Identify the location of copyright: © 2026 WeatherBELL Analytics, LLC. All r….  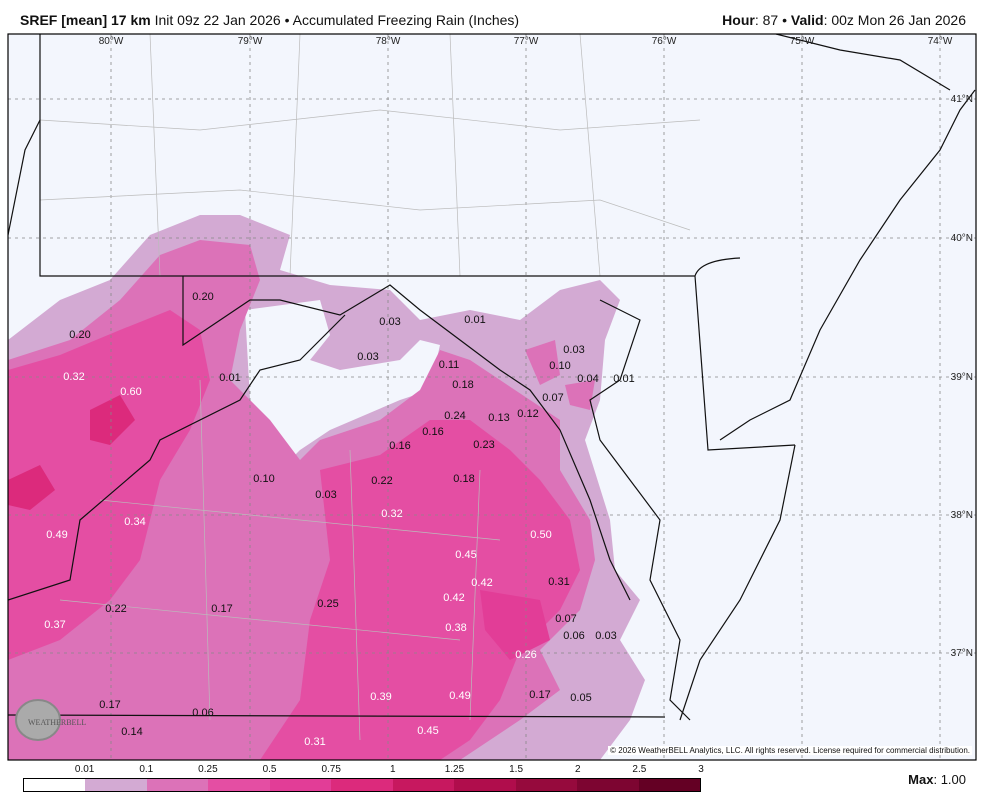
(790, 750).